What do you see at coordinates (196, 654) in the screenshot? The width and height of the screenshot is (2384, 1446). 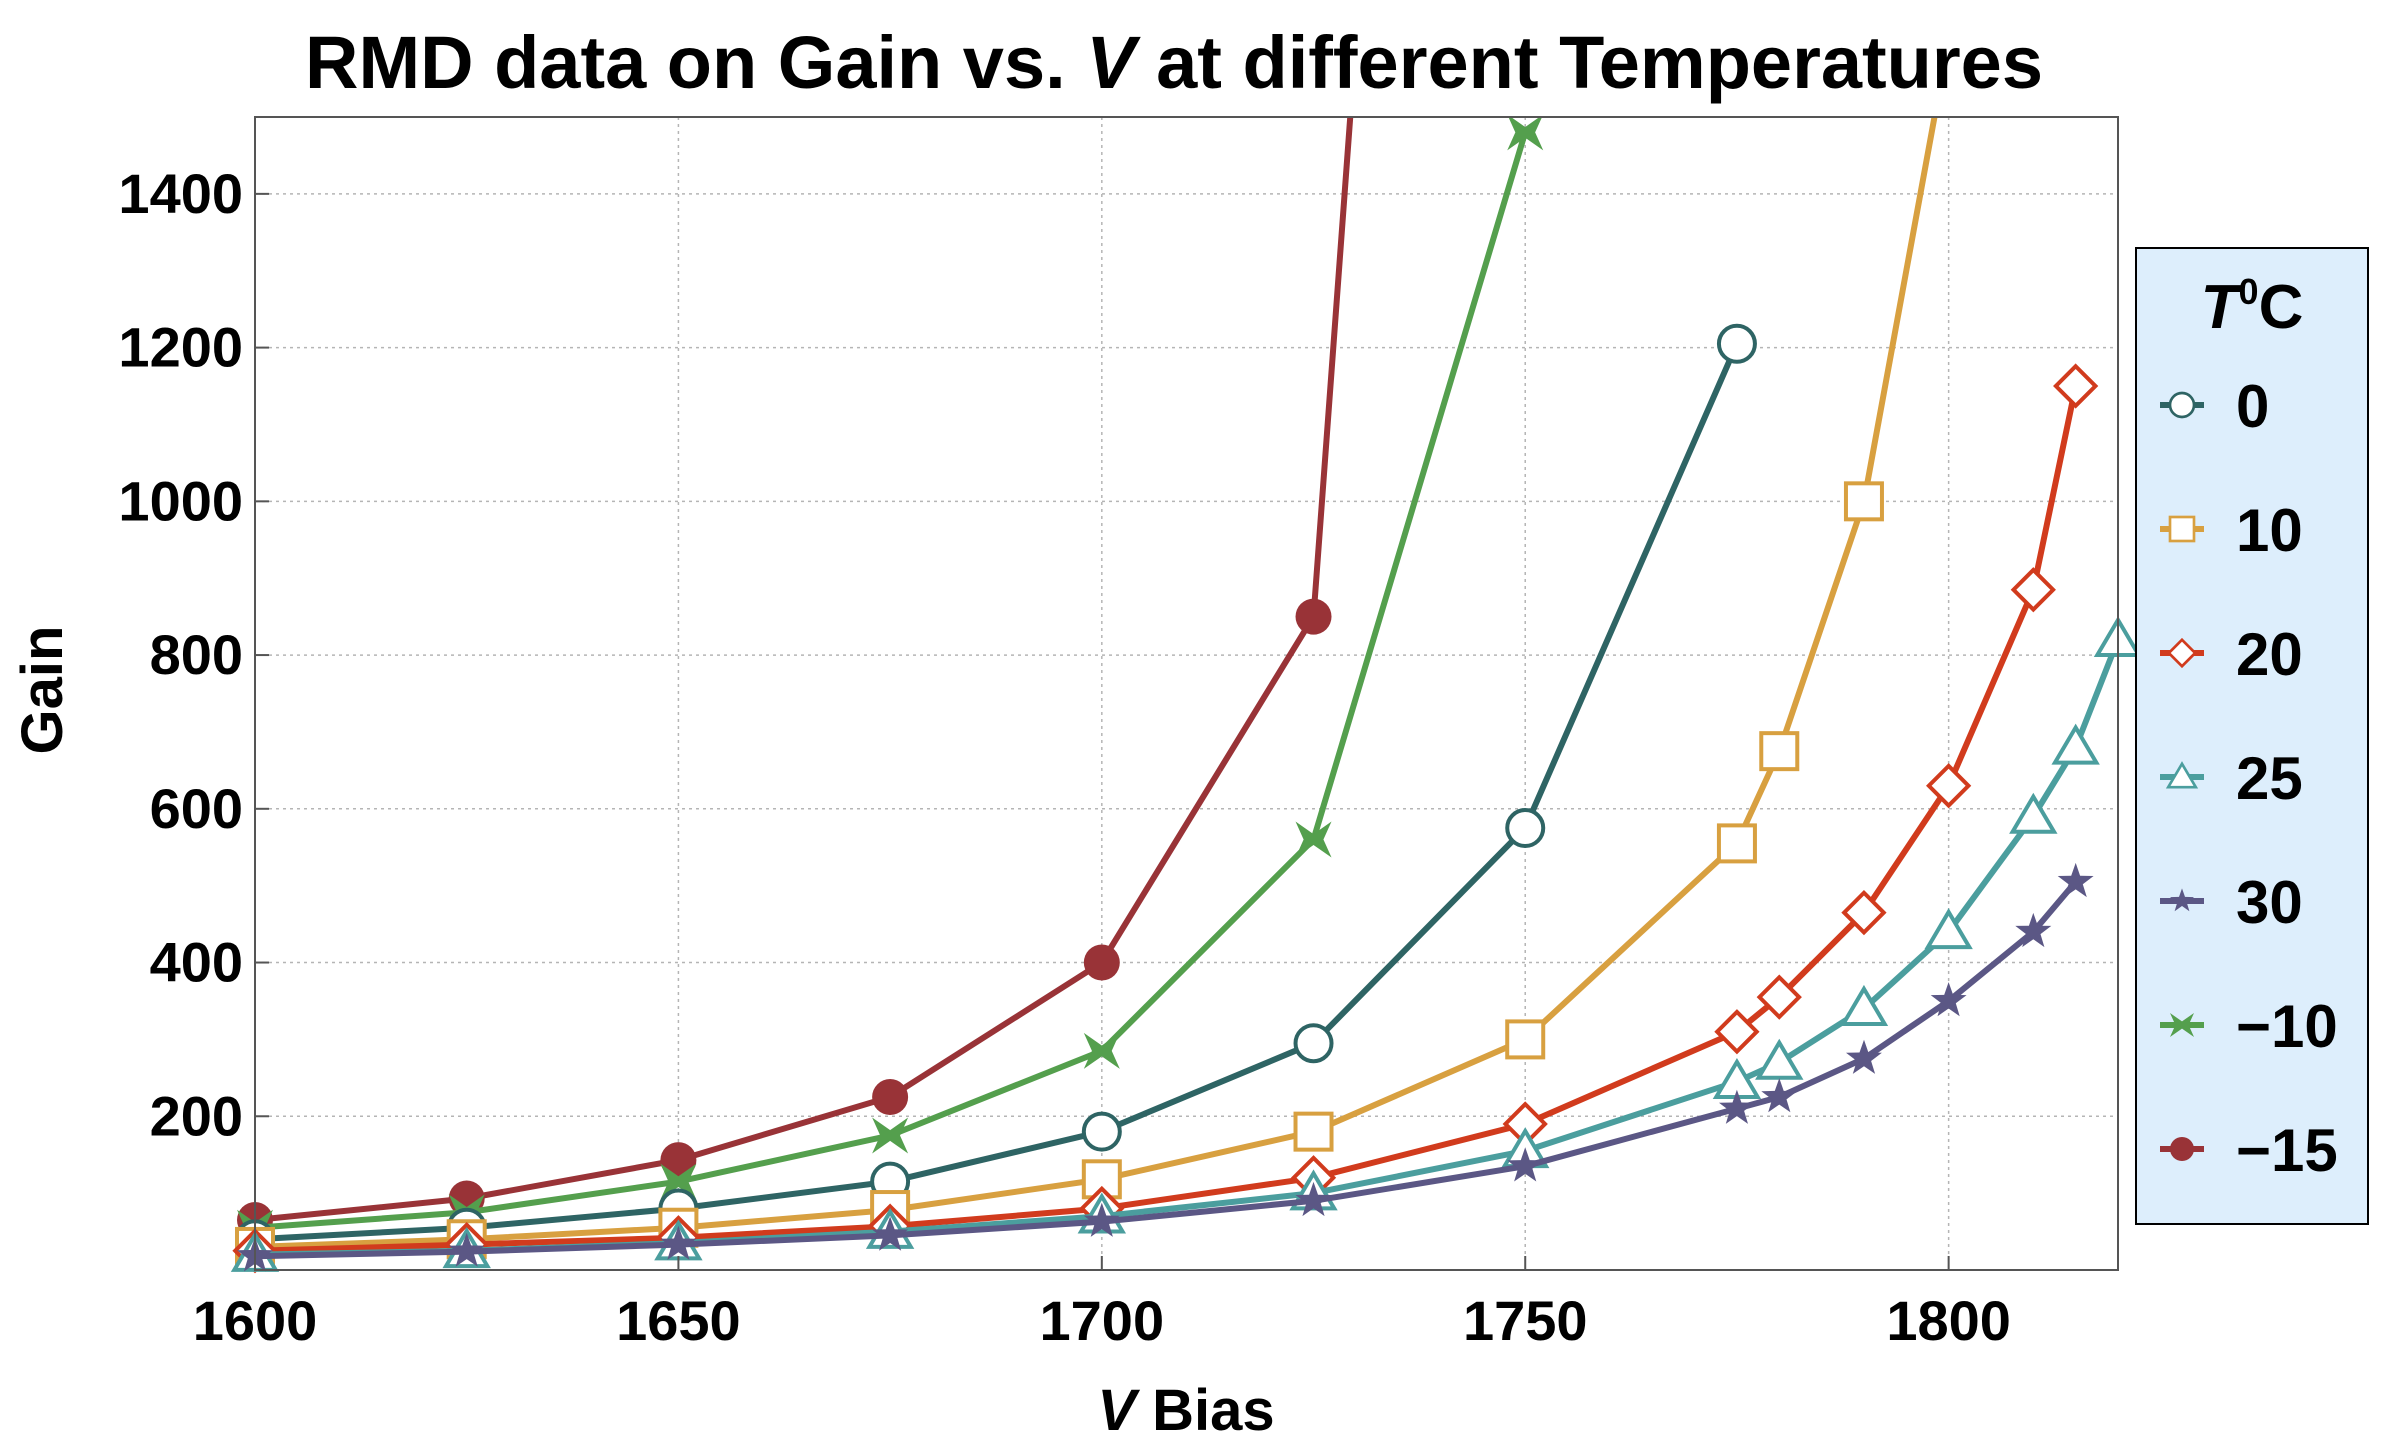 I see `y-tick-label: 800` at bounding box center [196, 654].